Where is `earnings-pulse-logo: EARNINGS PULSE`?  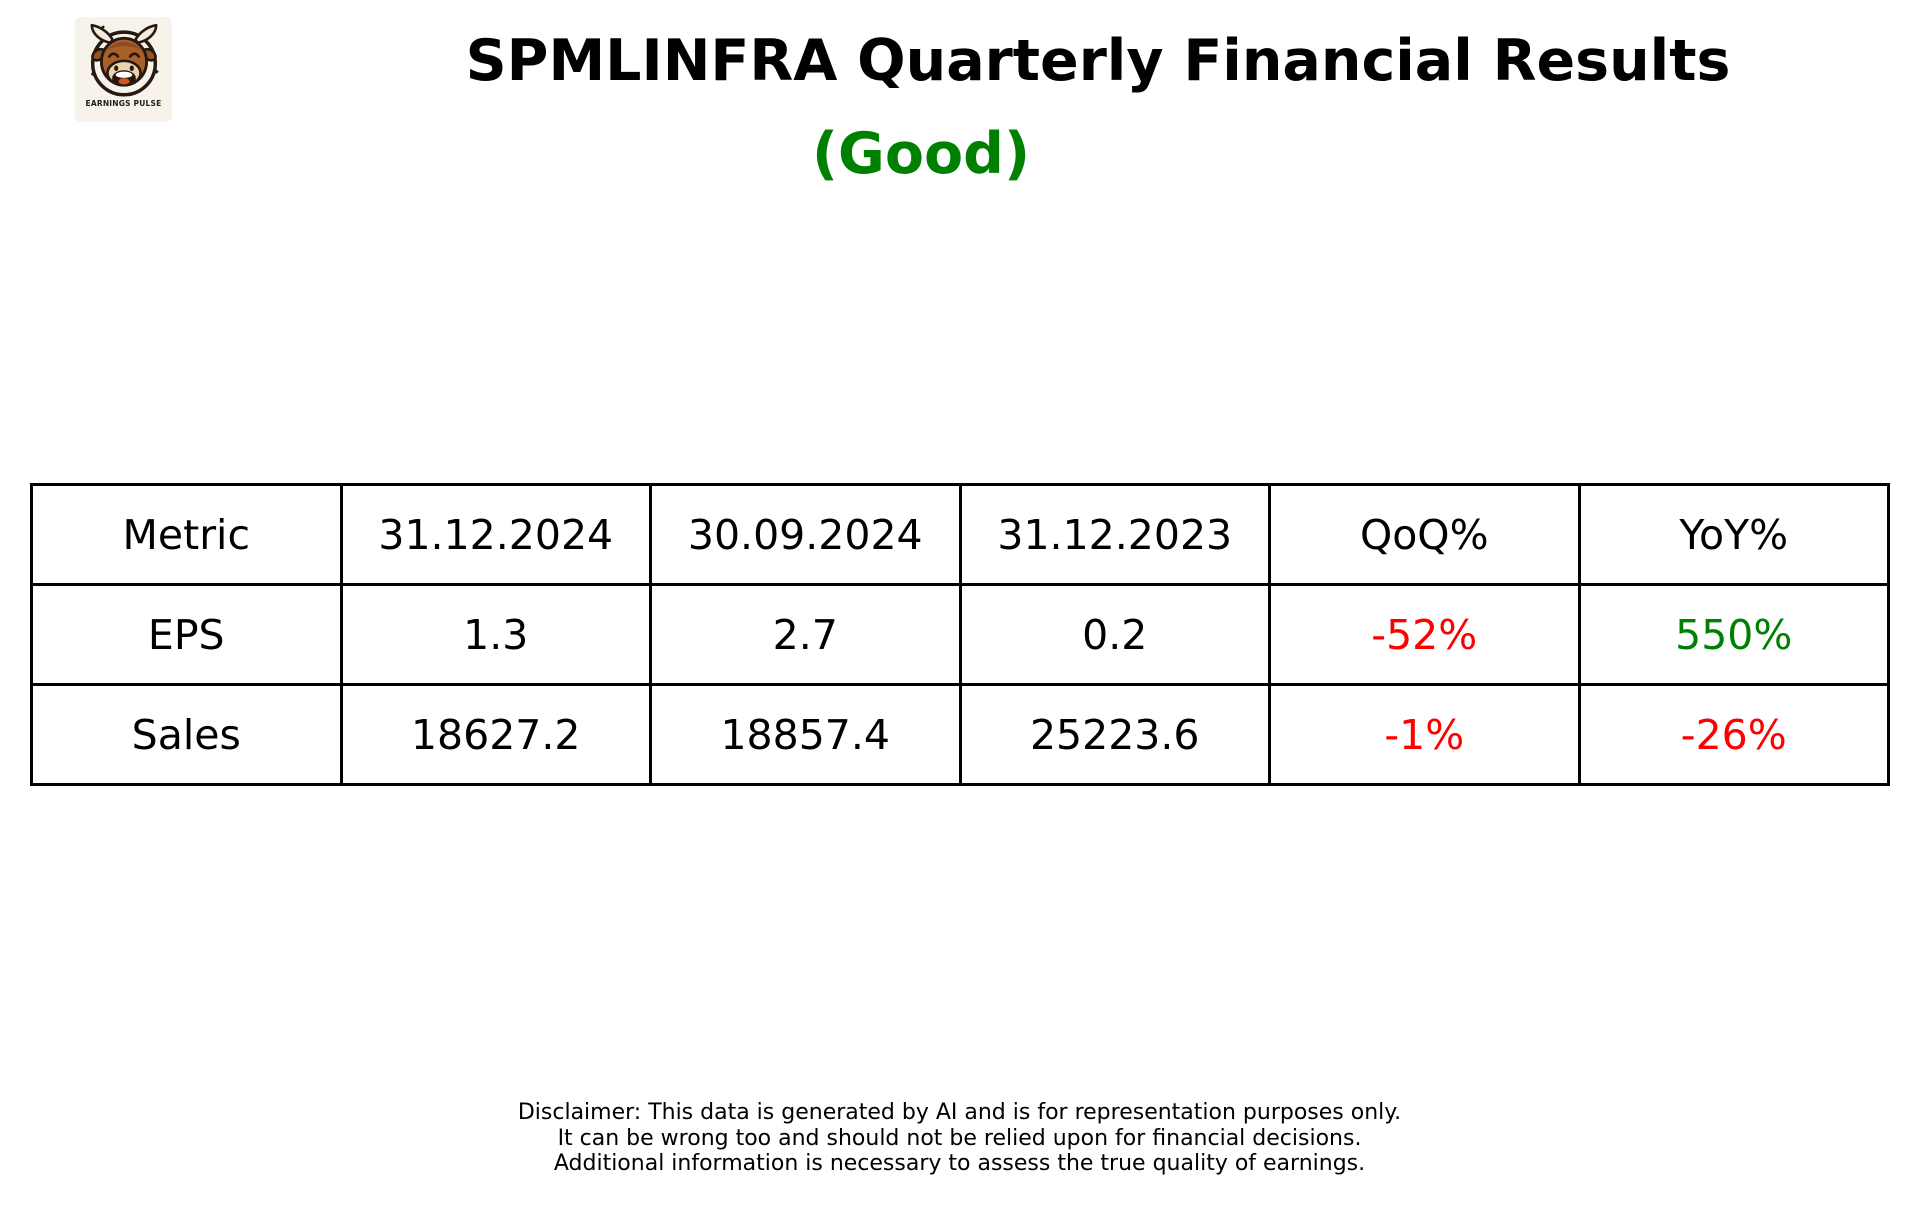 earnings-pulse-logo: EARNINGS PULSE is located at coordinates (123, 69).